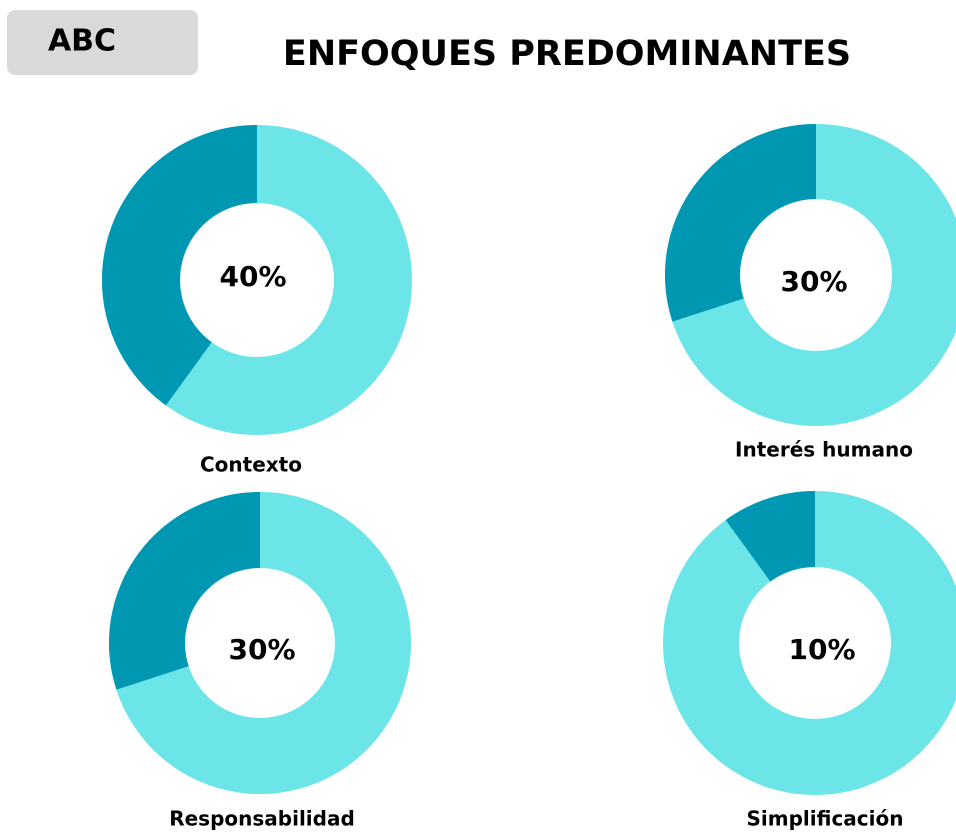 This screenshot has width=956, height=832. I want to click on value-label: 40%, so click(252, 276).